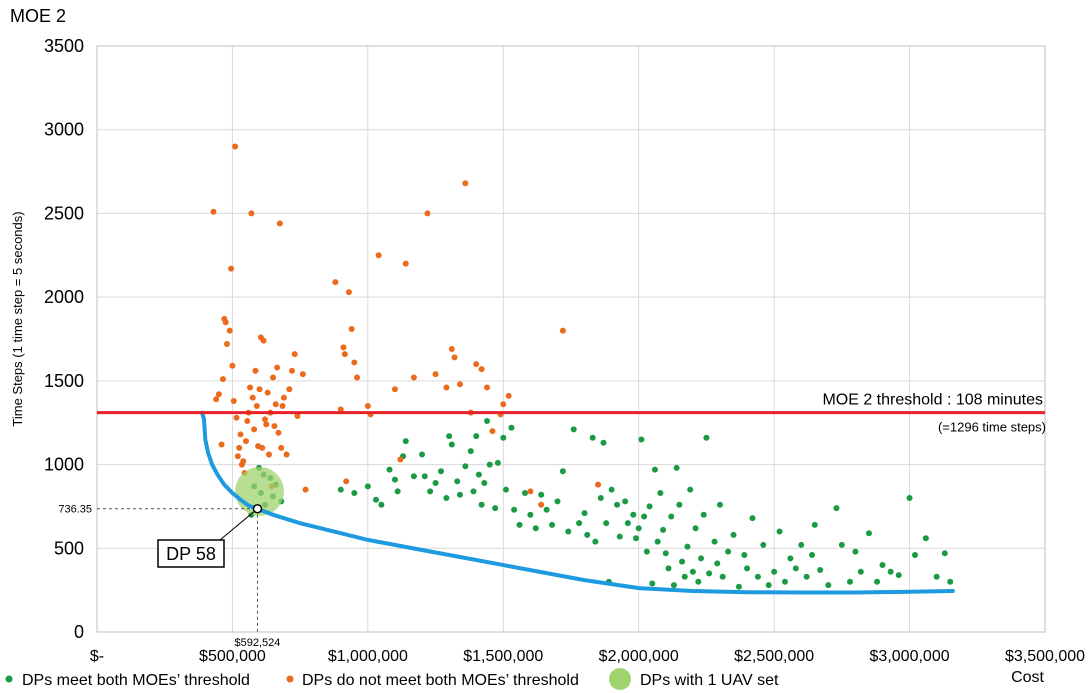 The width and height of the screenshot is (1092, 693). I want to click on legend-label-not-meet: DPs do not meet both MOEs’ threshold, so click(440, 680).